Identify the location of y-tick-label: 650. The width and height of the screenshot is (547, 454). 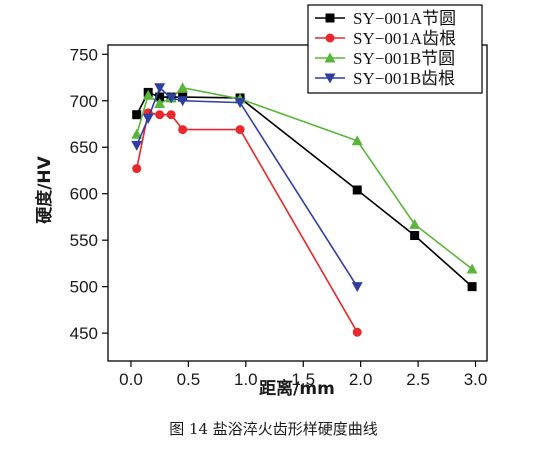
(84, 147).